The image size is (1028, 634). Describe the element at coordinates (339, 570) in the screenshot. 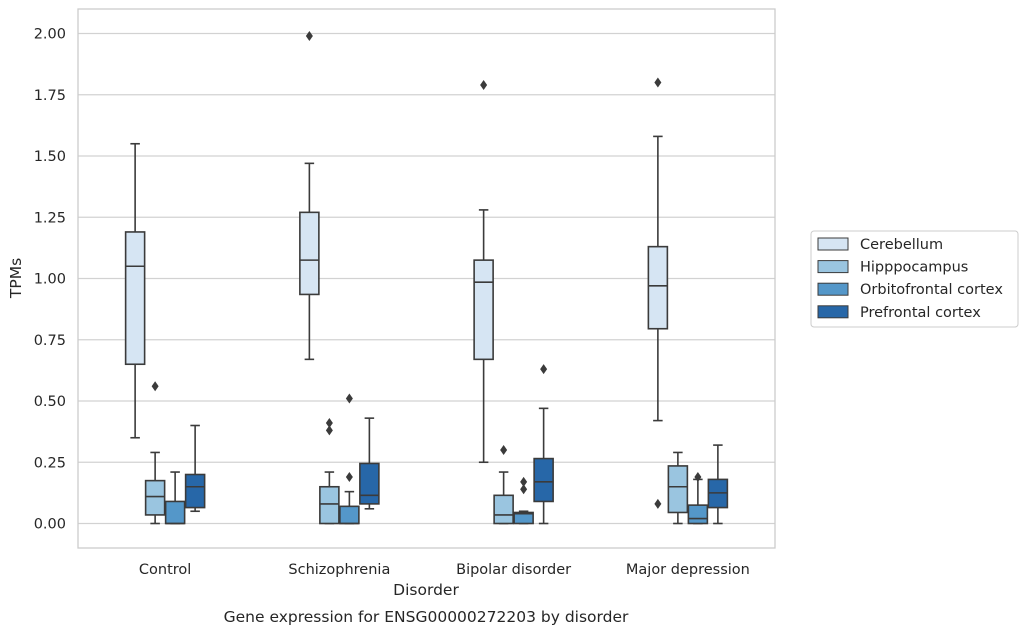

I see `x-tick-label: Schizophrenia` at that location.